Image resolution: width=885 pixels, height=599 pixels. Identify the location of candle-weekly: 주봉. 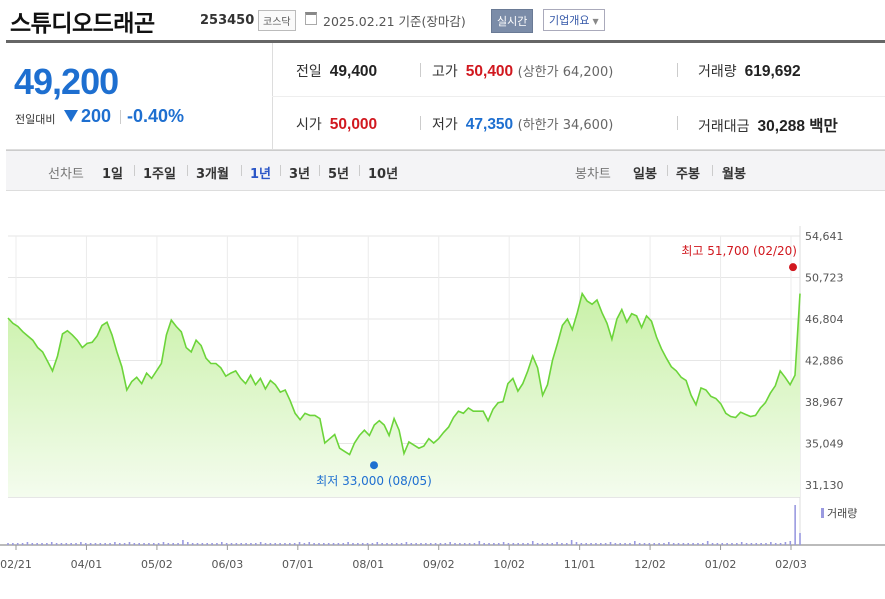
(688, 174).